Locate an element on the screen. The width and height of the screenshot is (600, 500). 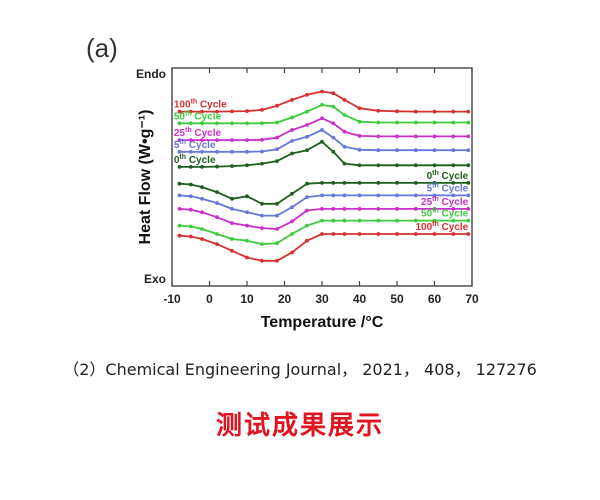
x-tick-label: -10 is located at coordinates (172, 299).